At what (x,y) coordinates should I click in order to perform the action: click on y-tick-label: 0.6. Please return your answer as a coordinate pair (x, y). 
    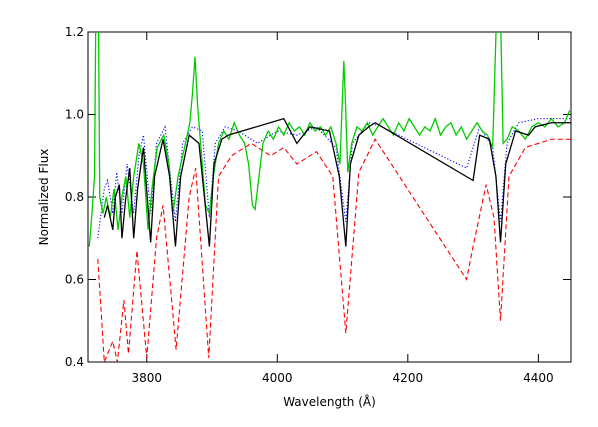
    Looking at the image, I should click on (74, 280).